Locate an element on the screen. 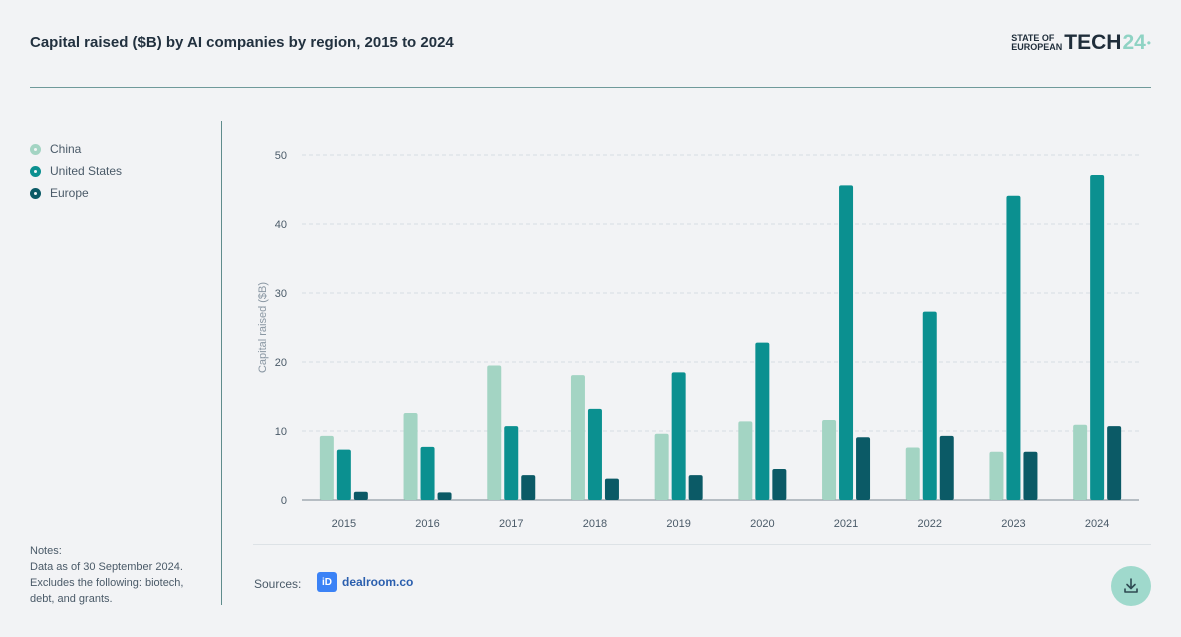 Image resolution: width=1181 pixels, height=637 pixels. x-tick-label: 2015 is located at coordinates (344, 524).